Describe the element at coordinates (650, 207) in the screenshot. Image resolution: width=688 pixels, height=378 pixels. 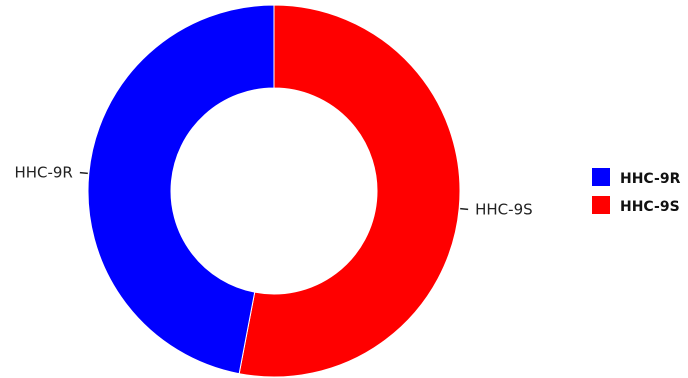
I see `legend-label-hhc-9s: HHC-9S` at that location.